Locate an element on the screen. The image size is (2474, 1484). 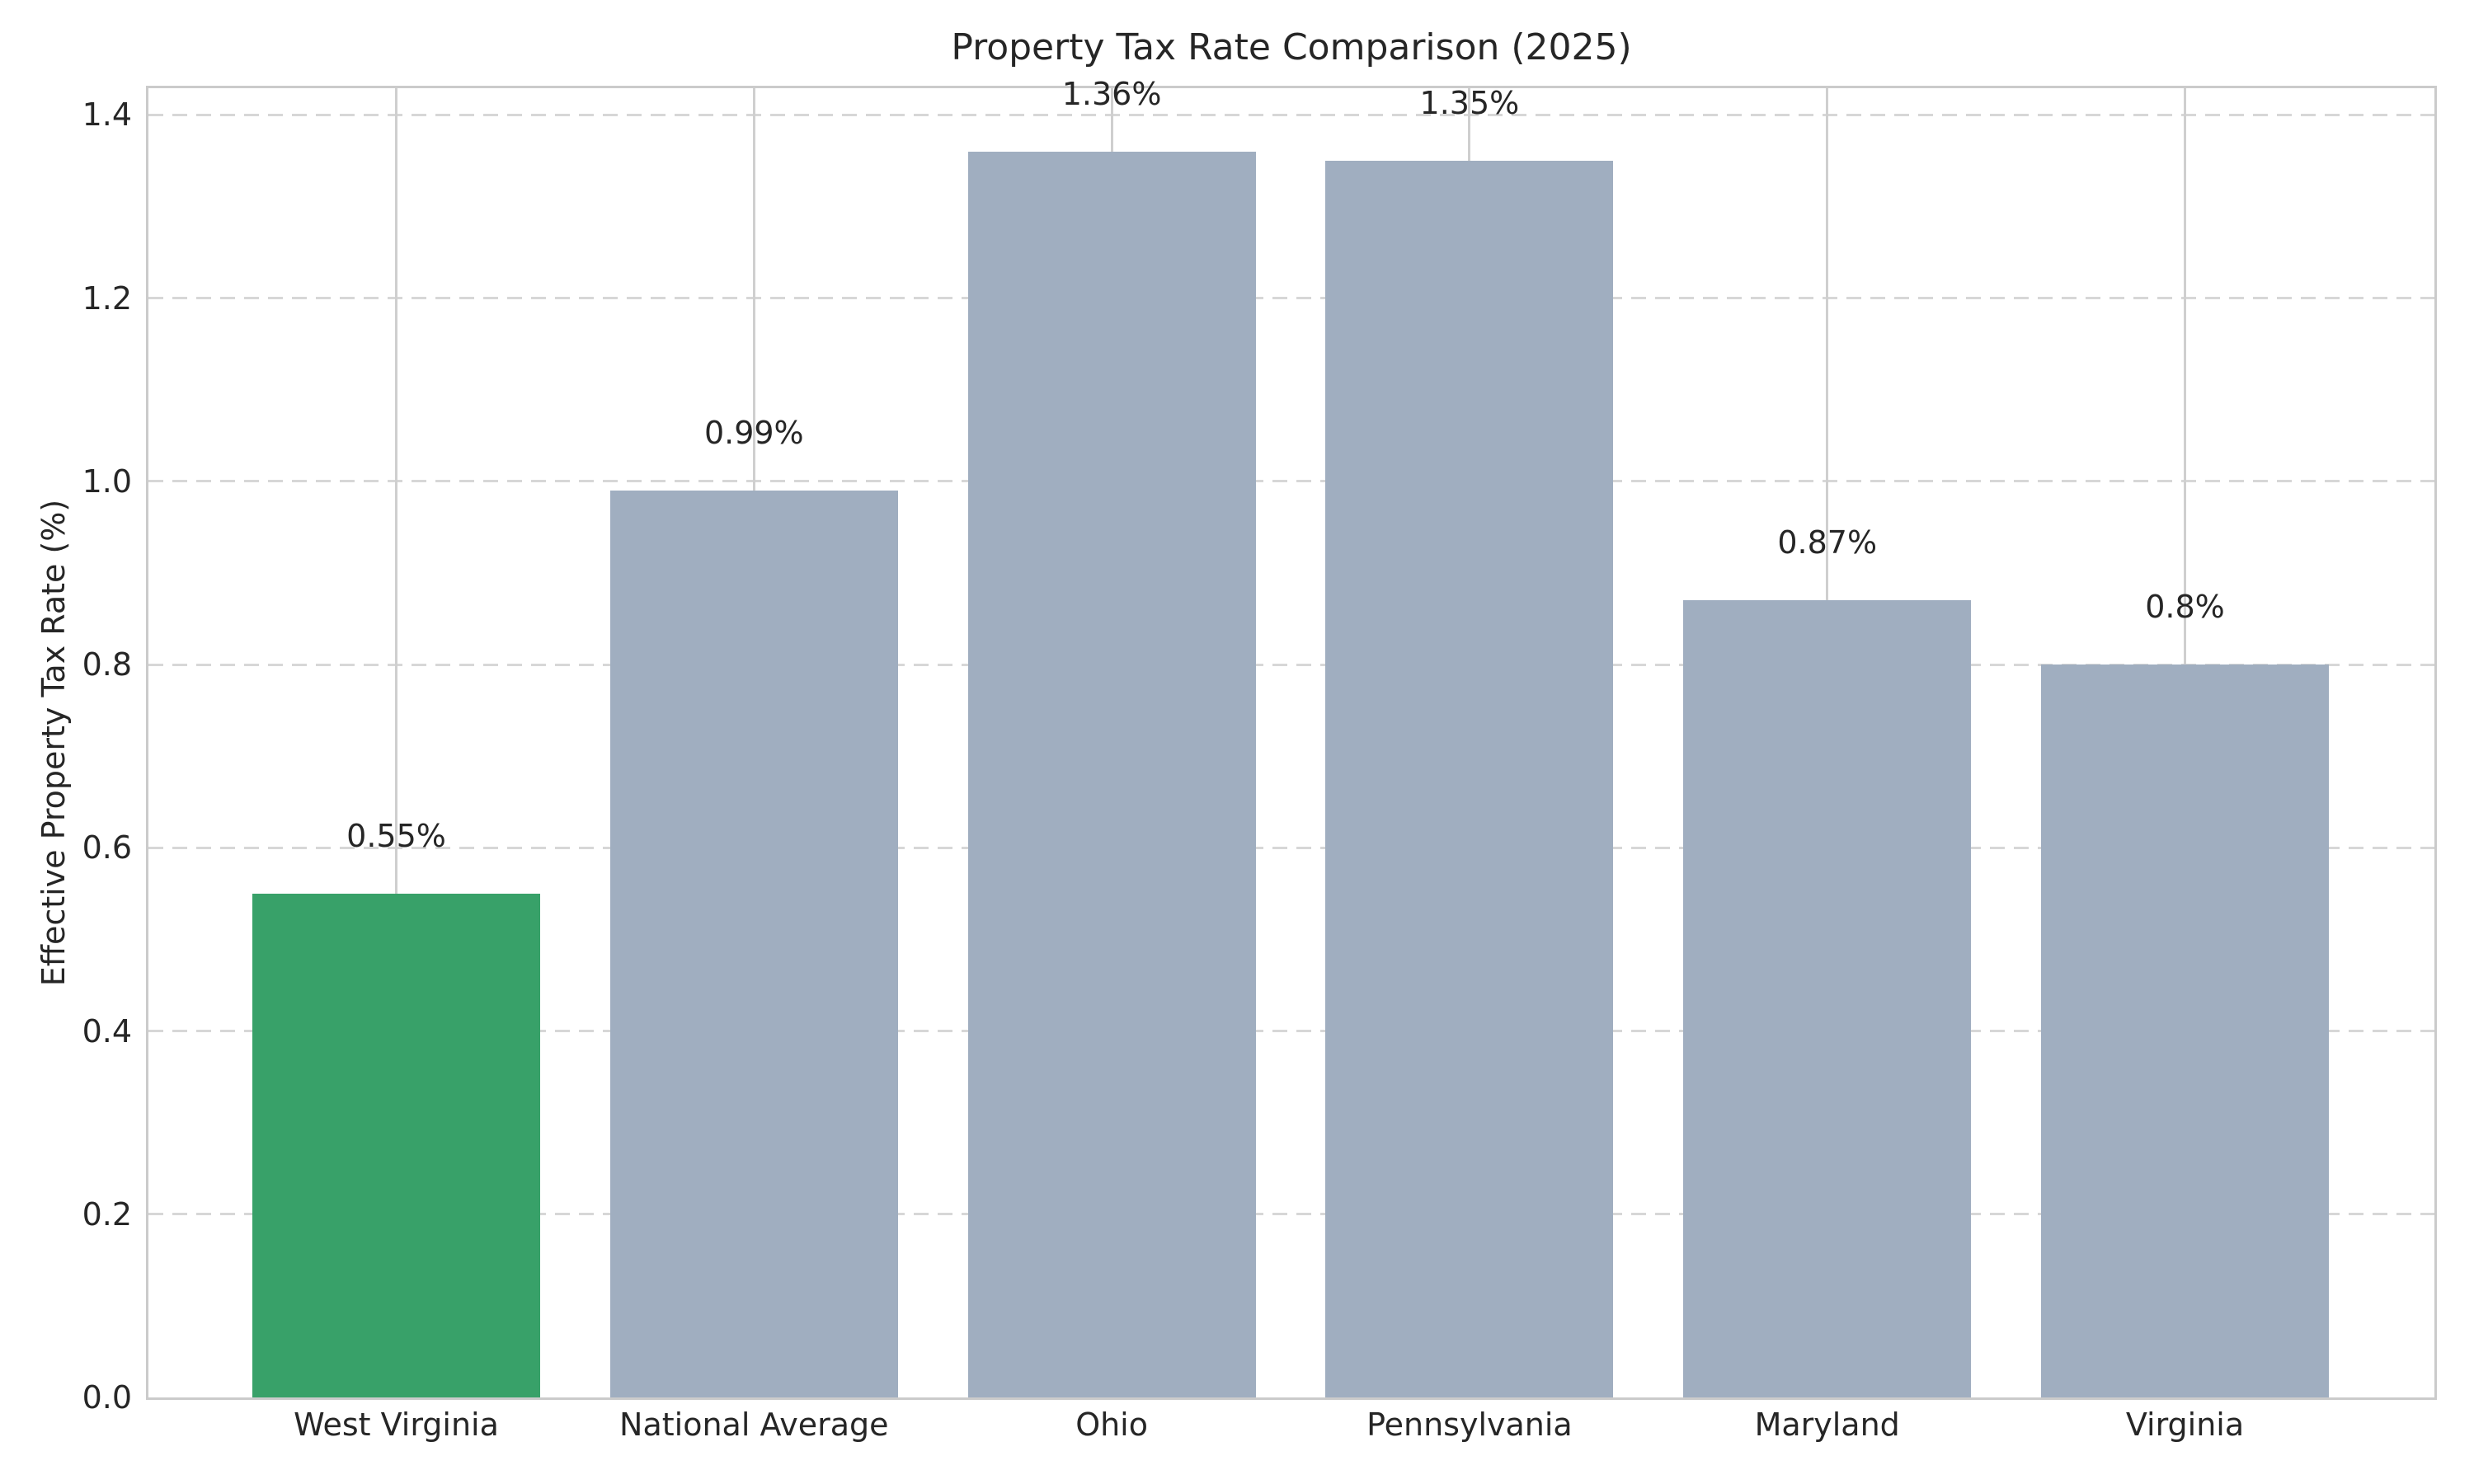
bar-value-label-virginia: 0.8% is located at coordinates (2185, 607).